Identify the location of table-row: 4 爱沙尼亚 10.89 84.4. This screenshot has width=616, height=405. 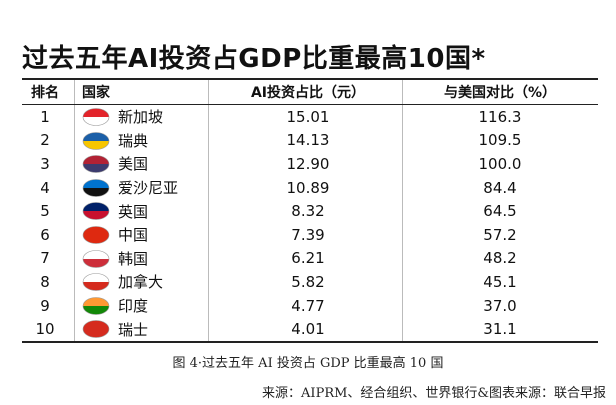
(310, 187).